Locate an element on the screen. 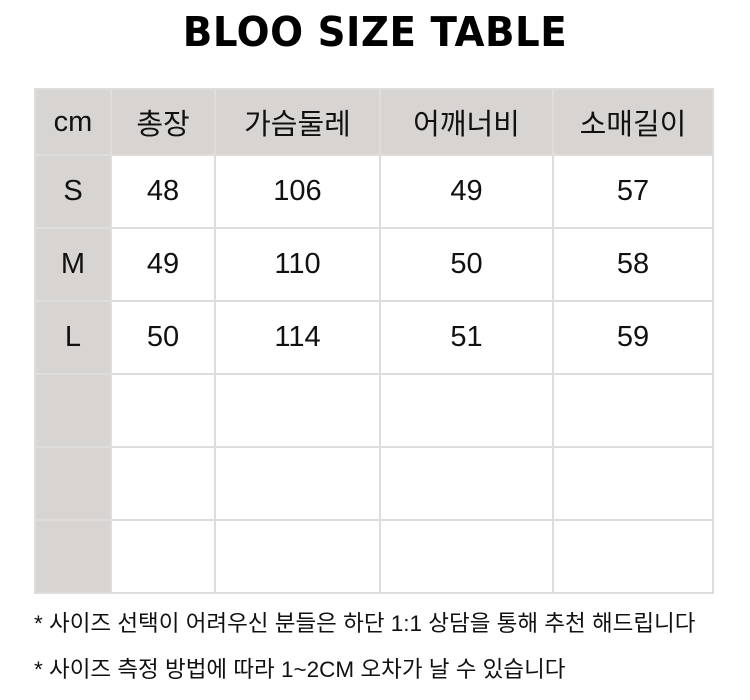  page-title: BLOO SIZE TABLE is located at coordinates (375, 32).